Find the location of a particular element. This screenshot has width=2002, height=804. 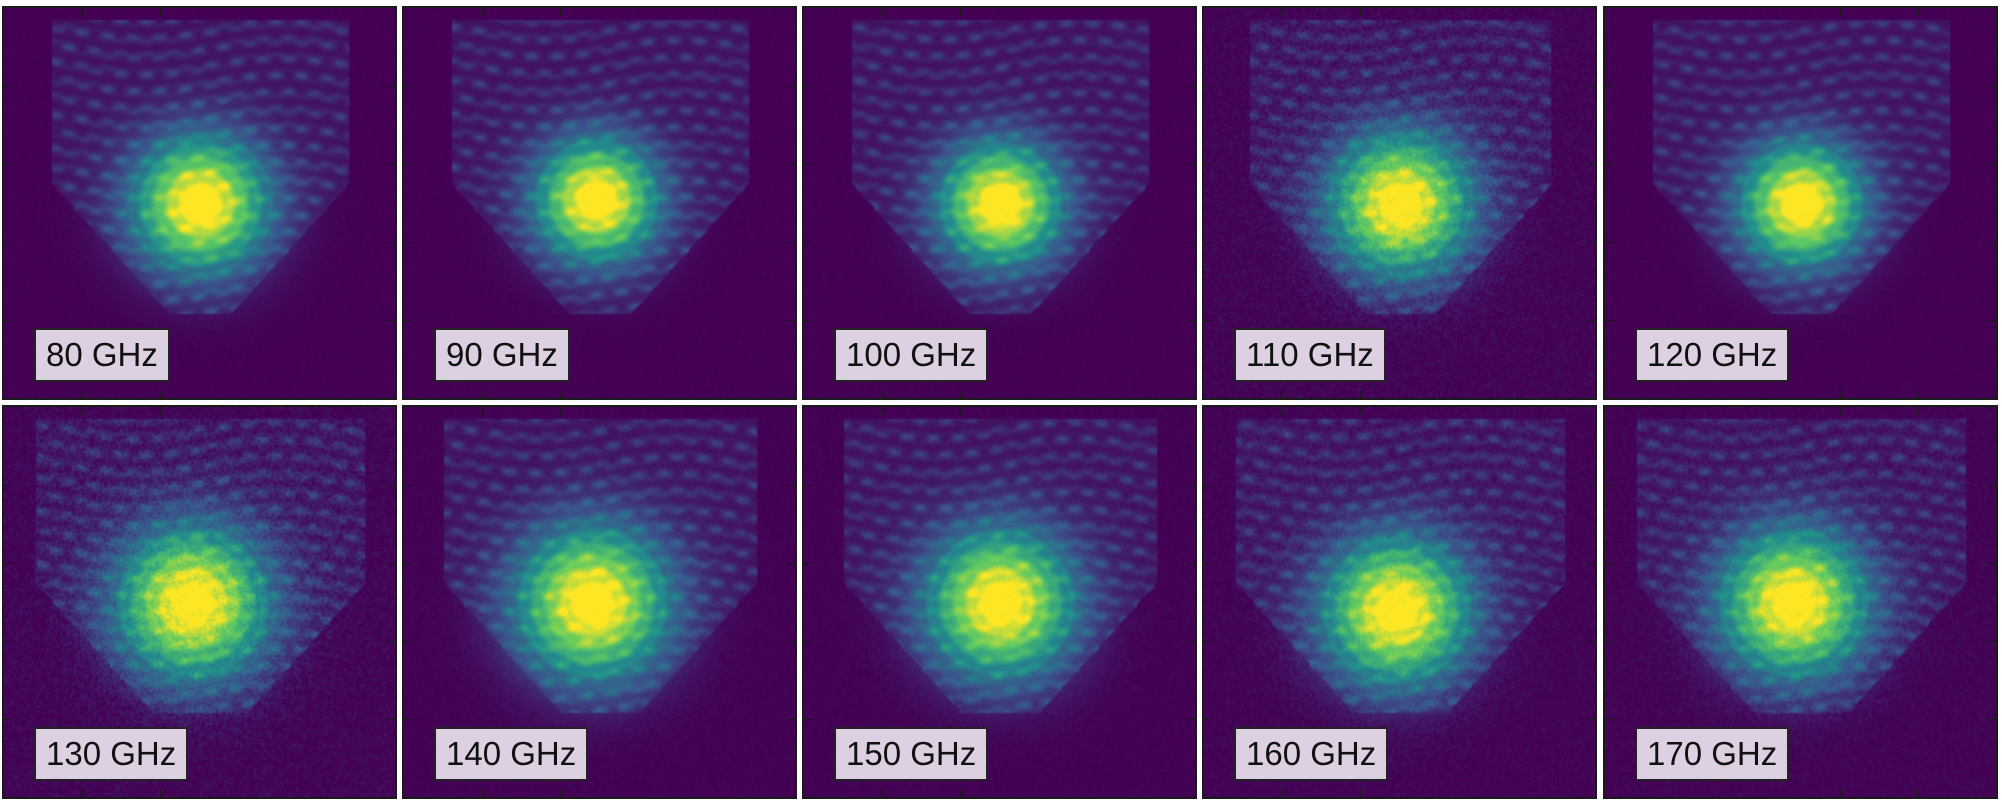

beam-map-panel-110ghz: 110 GHz is located at coordinates (1399, 203).